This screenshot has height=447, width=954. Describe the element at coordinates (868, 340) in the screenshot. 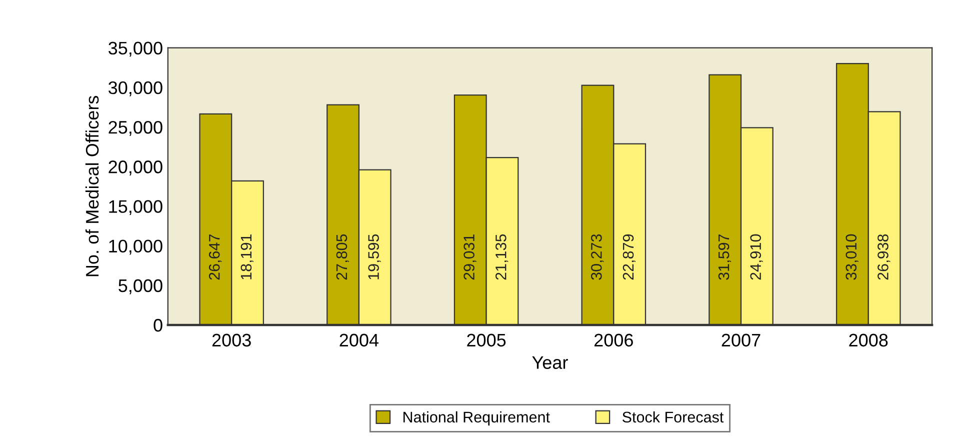

I see `x-tick-label: 2008` at that location.